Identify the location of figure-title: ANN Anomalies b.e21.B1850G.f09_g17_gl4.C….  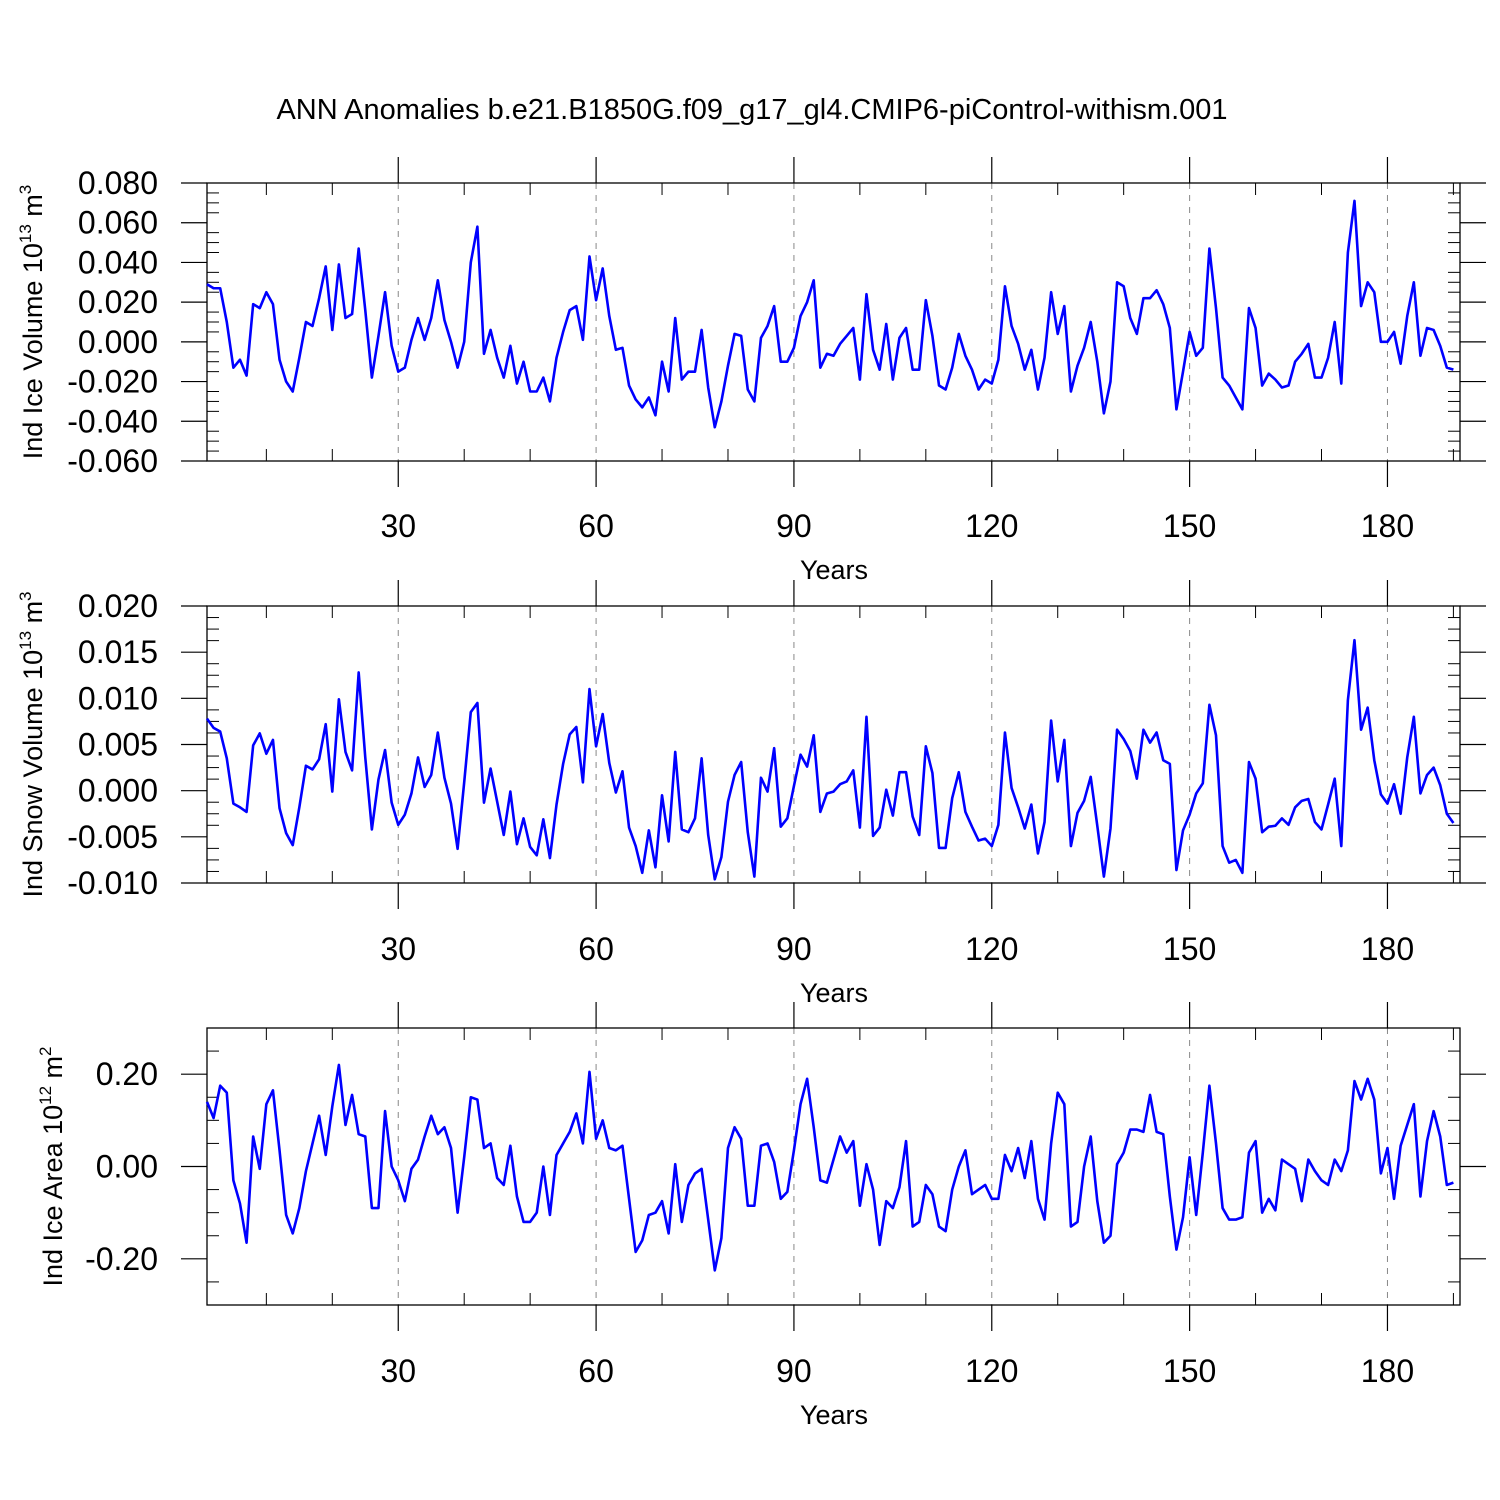
(751, 110).